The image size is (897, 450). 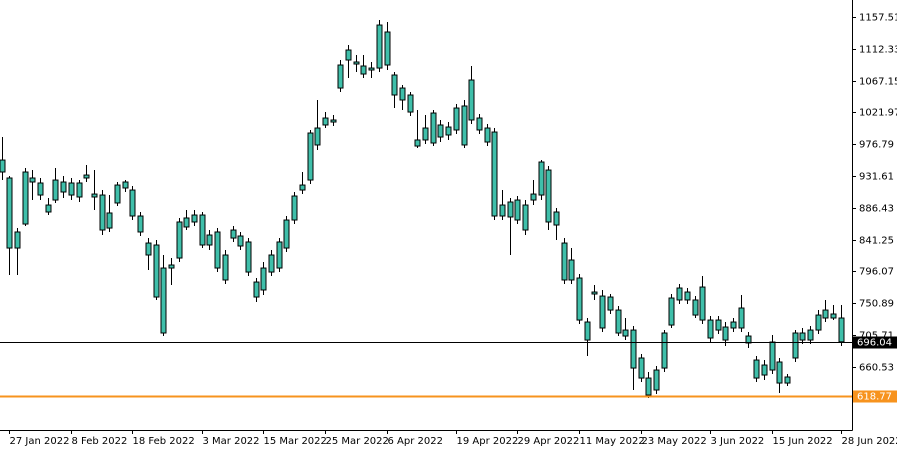 What do you see at coordinates (878, 18) in the screenshot?
I see `y-tick-label: 1157.51` at bounding box center [878, 18].